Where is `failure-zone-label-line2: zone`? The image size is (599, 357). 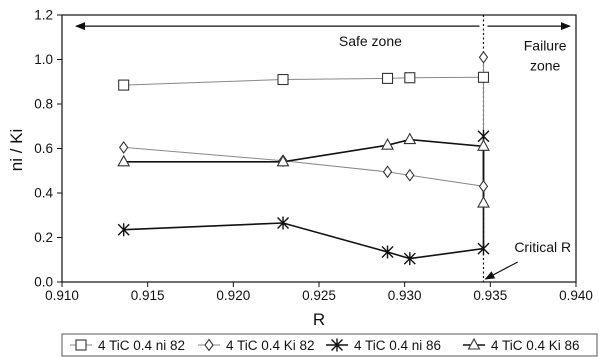 failure-zone-label-line2: zone is located at coordinates (545, 66).